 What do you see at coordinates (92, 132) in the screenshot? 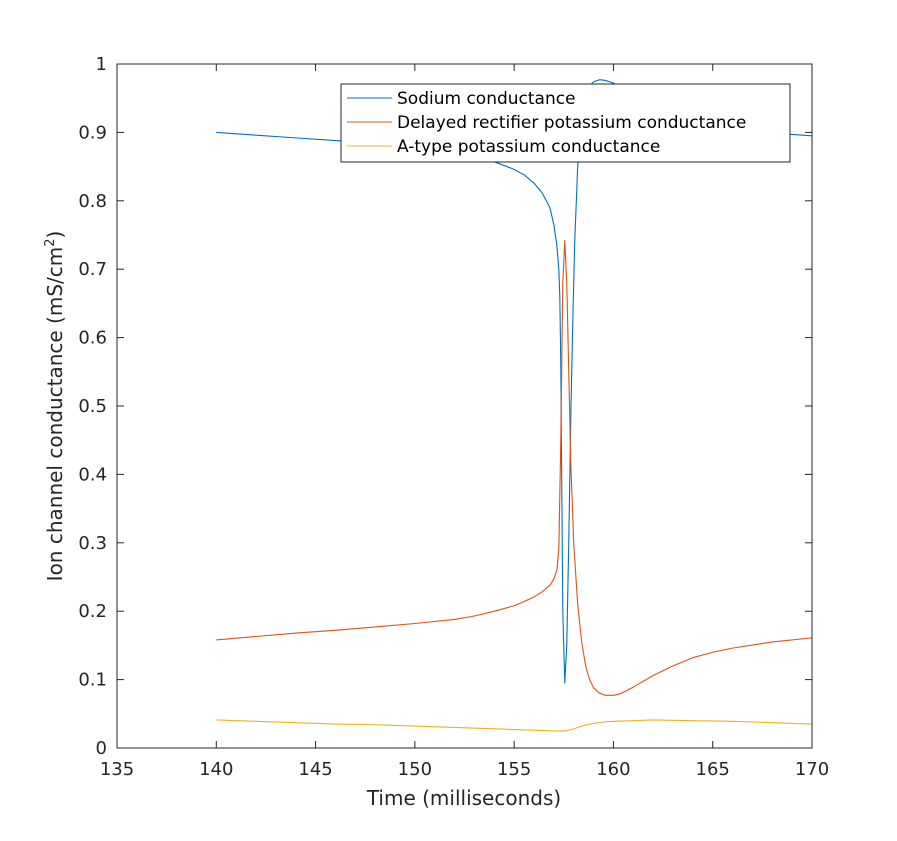
I see `y-tick-label: 0.9` at bounding box center [92, 132].